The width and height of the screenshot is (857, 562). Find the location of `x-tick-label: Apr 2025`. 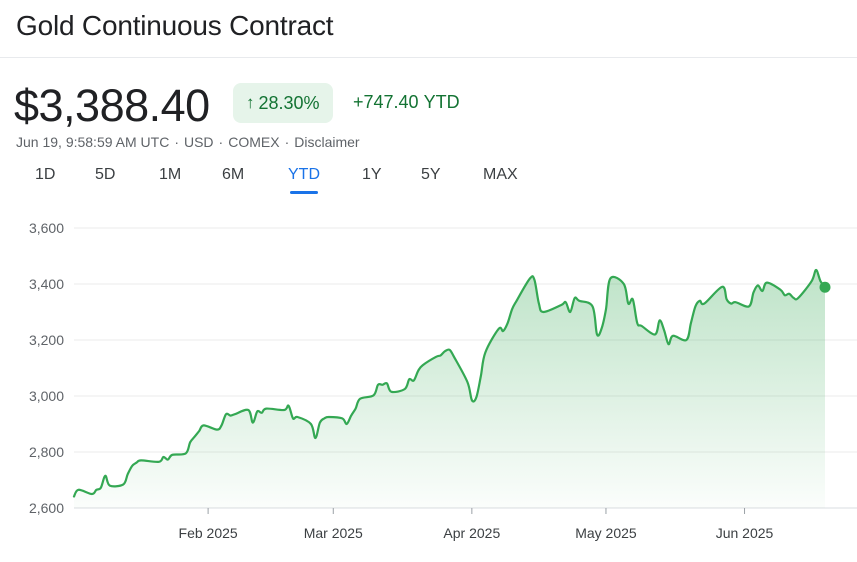

x-tick-label: Apr 2025 is located at coordinates (471, 533).